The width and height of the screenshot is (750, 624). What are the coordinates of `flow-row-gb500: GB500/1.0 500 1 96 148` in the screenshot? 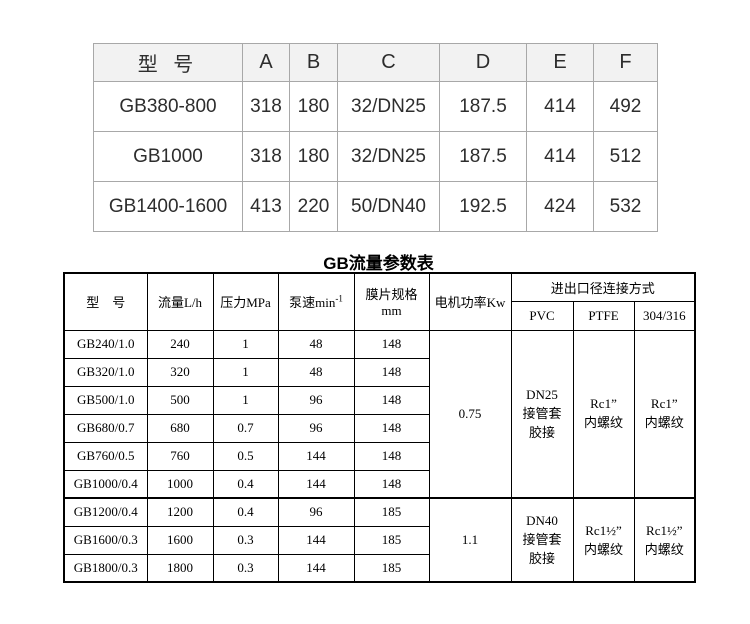 It's located at (379, 400).